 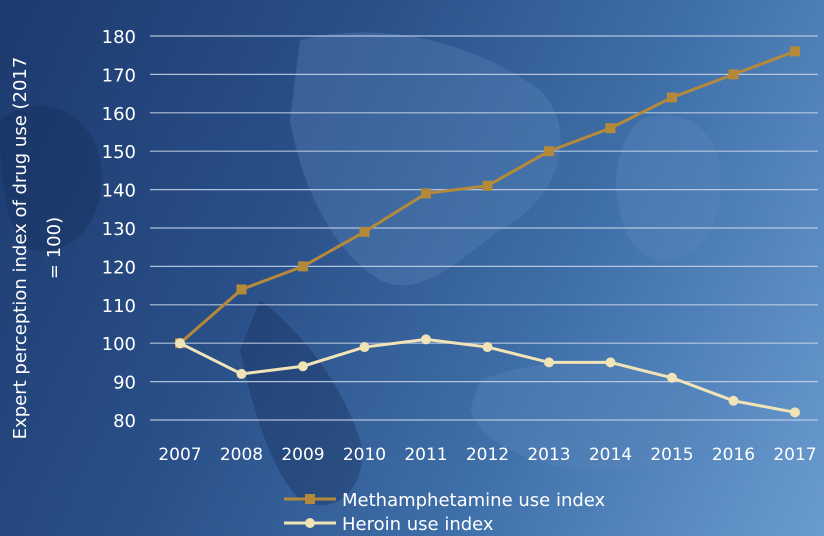 What do you see at coordinates (119, 306) in the screenshot?
I see `y-tick-label: 110` at bounding box center [119, 306].